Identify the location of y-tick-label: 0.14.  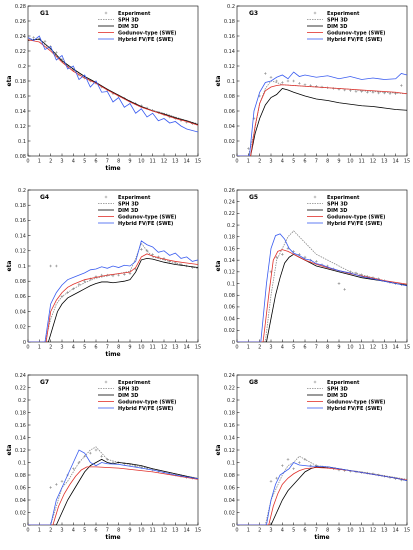
(20, 112).